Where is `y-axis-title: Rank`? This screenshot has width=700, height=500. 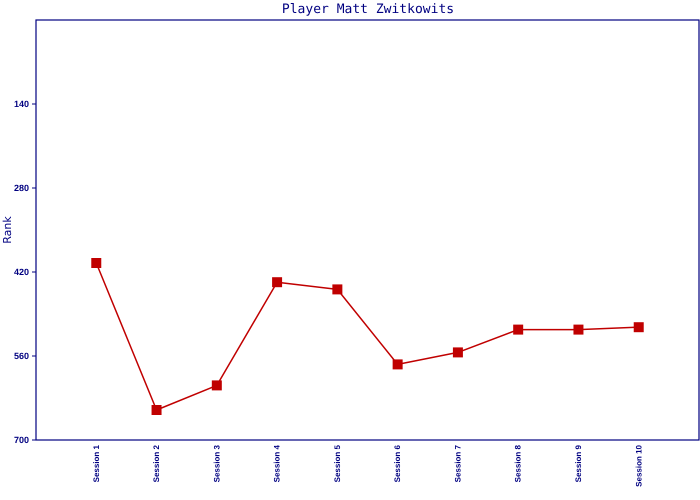
y-axis-title: Rank is located at coordinates (7, 230).